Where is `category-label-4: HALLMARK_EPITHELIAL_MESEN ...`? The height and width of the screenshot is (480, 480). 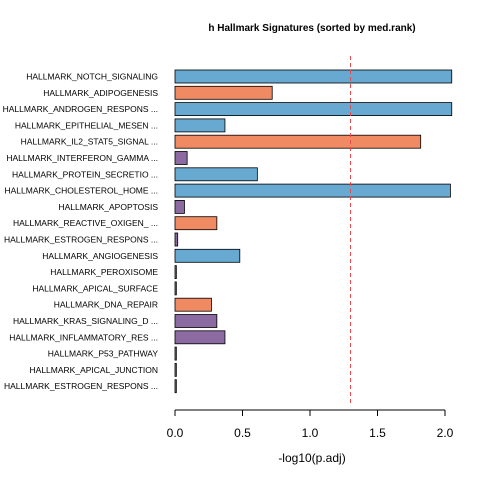 category-label-4: HALLMARK_EPITHELIAL_MESEN ... is located at coordinates (86, 125).